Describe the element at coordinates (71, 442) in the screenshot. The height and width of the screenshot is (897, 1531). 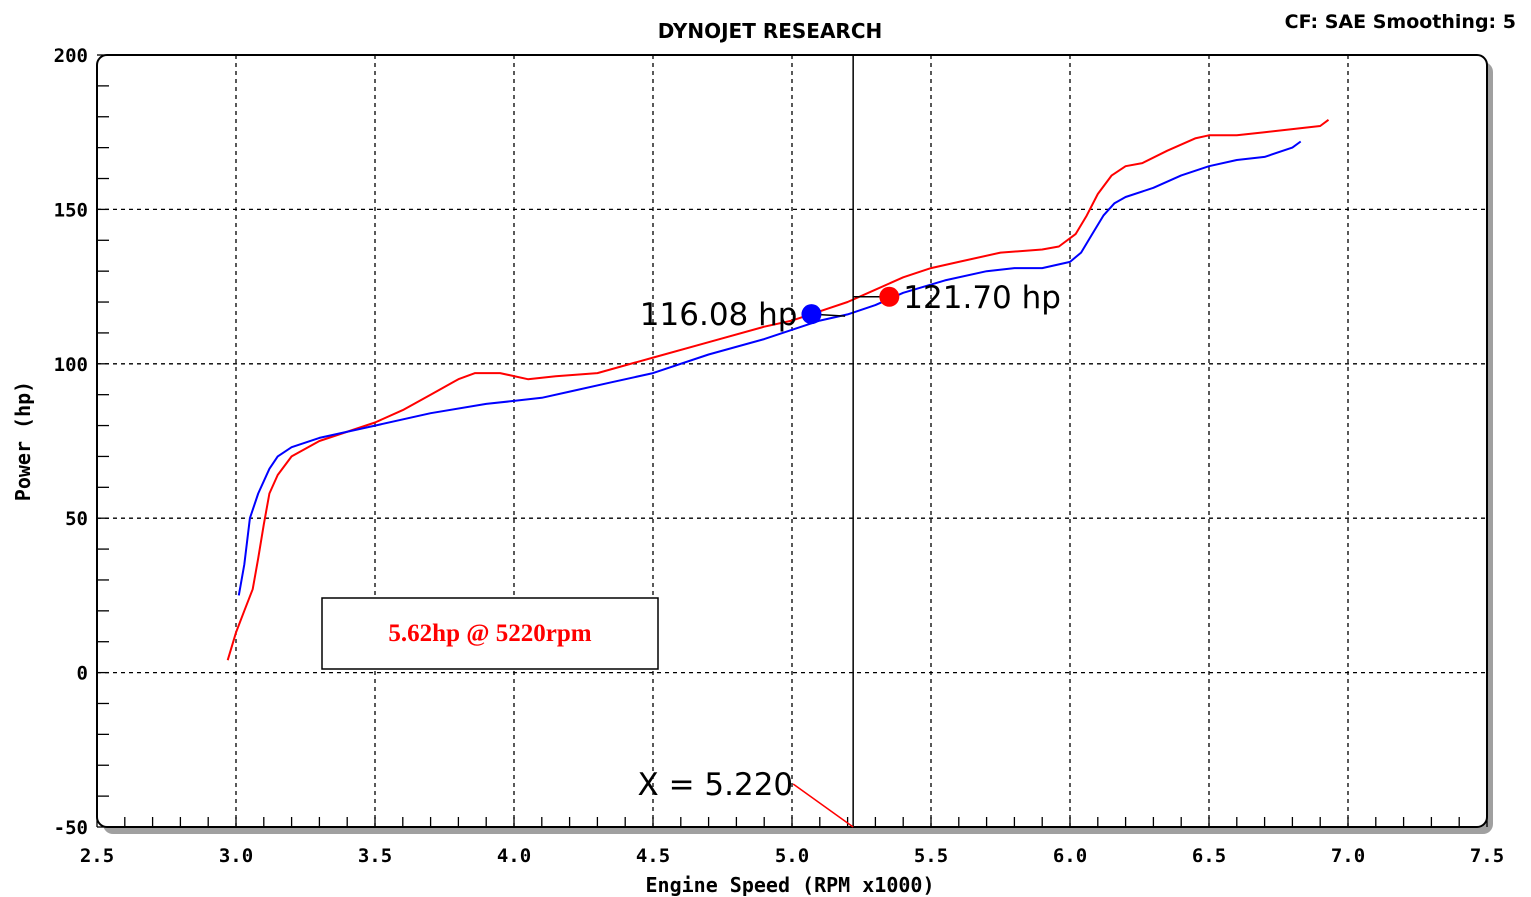
I see `y-tick-labels: 200 150 100 50 0 -50` at that location.